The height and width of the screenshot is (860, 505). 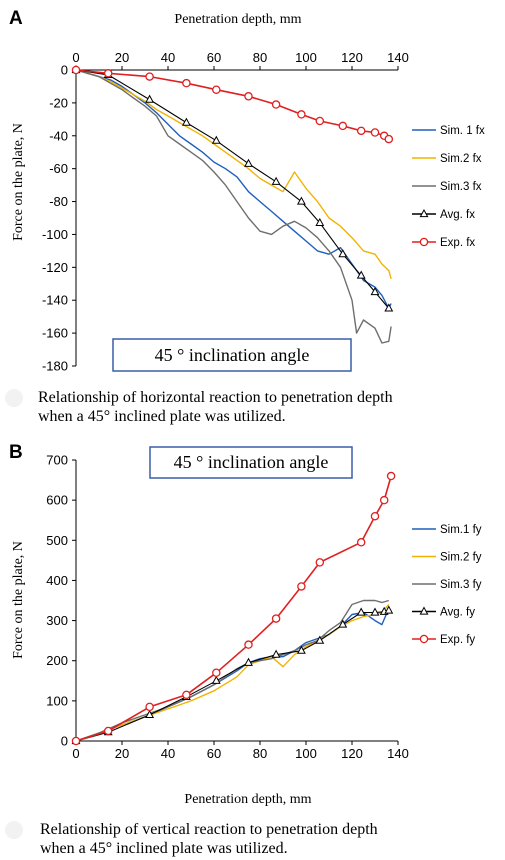 I want to click on panel-b-legend-label-sim3: Sim.3 fy, so click(x=461, y=585).